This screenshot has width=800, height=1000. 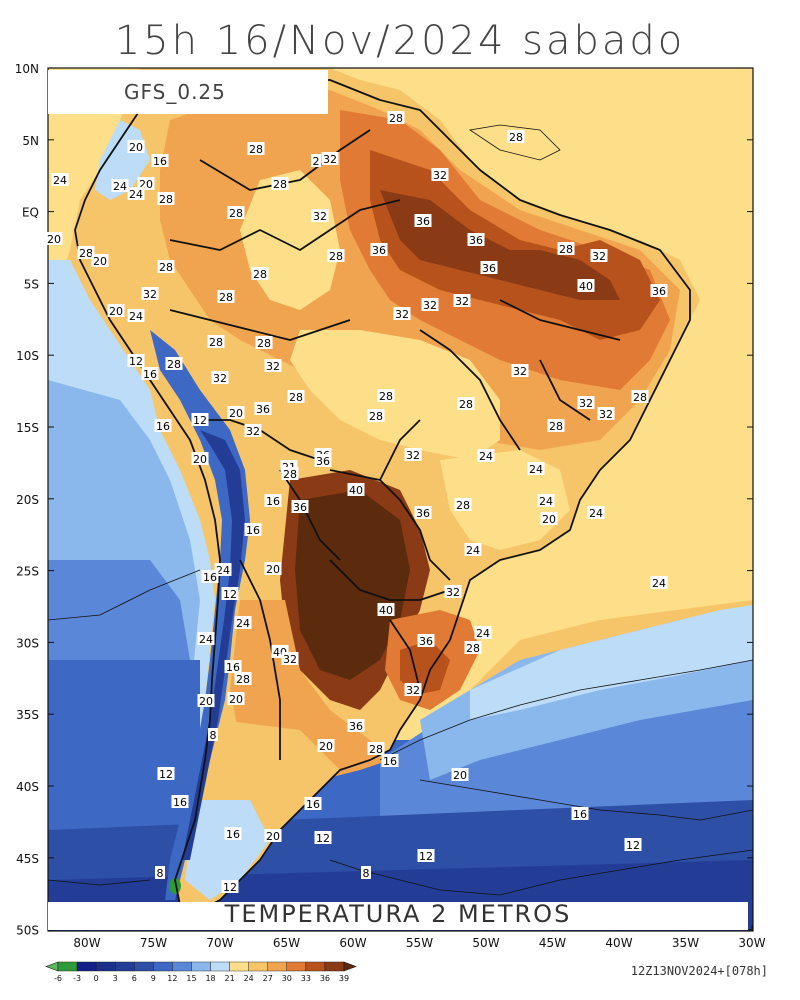 What do you see at coordinates (27, 859) in the screenshot?
I see `lat-label: 45S` at bounding box center [27, 859].